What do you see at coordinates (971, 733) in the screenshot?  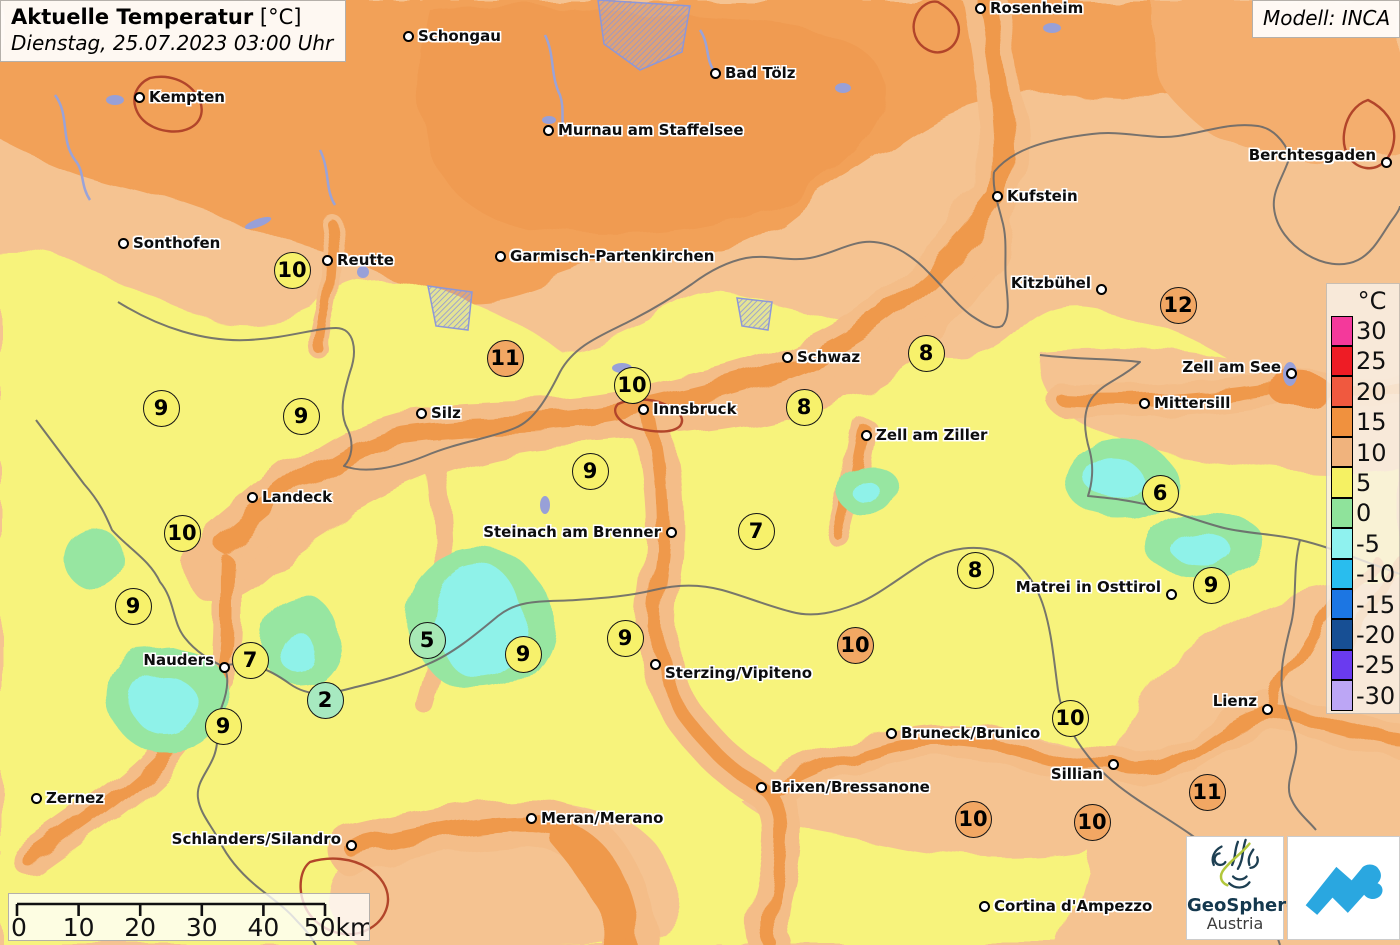 I see `city-label: Bruneck/Brunico` at bounding box center [971, 733].